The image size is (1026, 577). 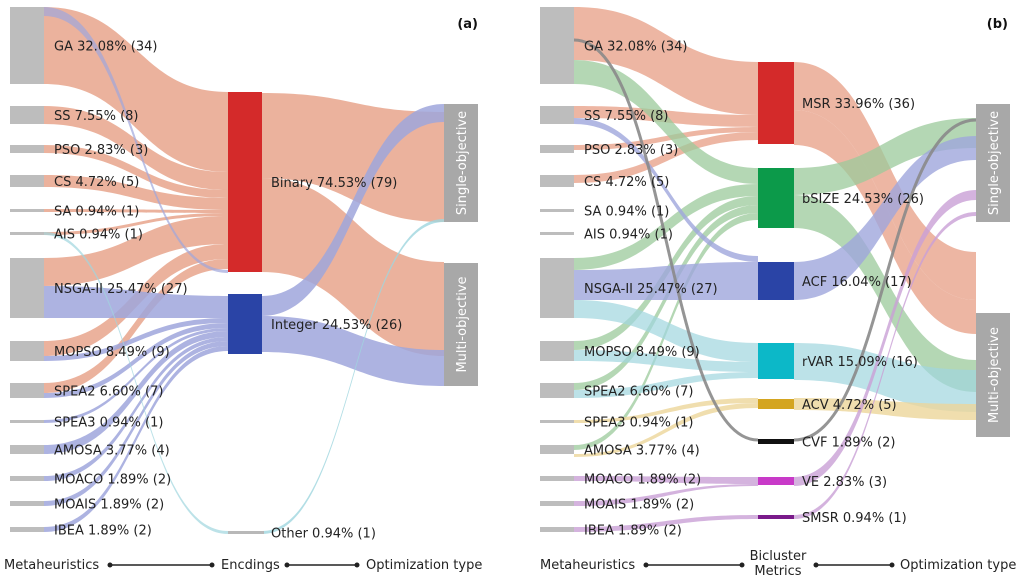 I want to click on middle-node-rvar, so click(x=776, y=361).